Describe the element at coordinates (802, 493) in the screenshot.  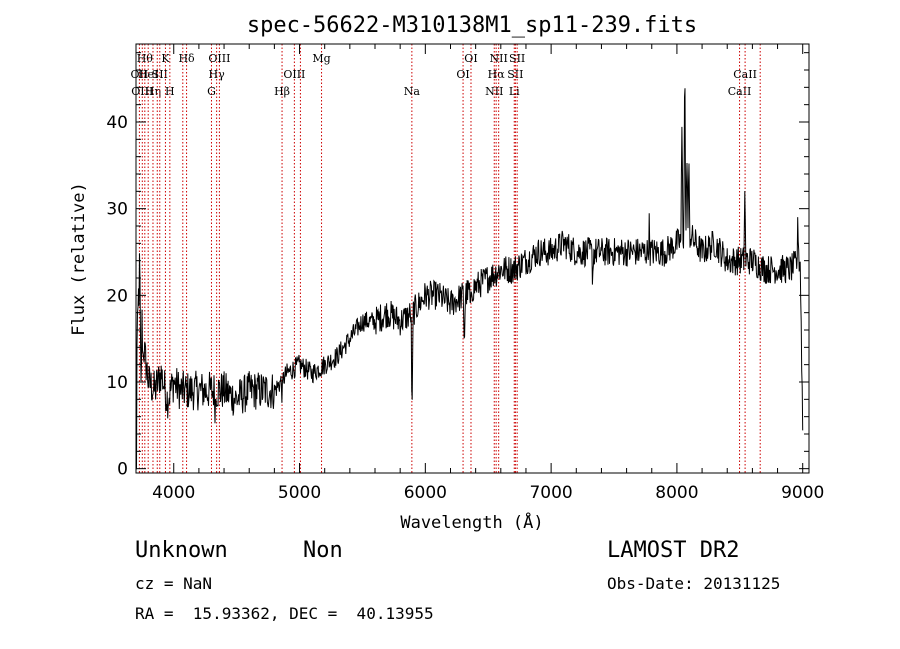
I see `x-tick-label: 9000` at that location.